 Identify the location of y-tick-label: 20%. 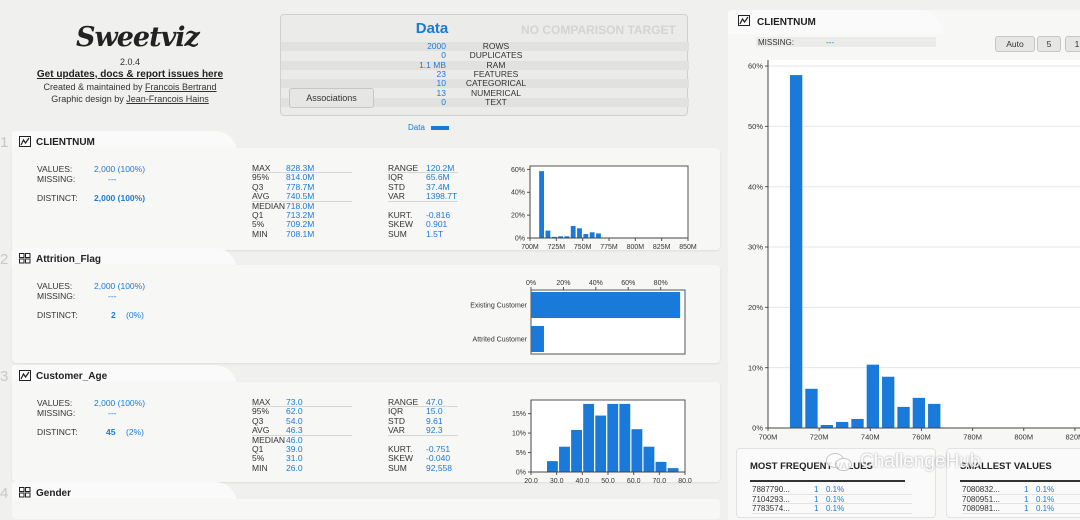
(518, 216).